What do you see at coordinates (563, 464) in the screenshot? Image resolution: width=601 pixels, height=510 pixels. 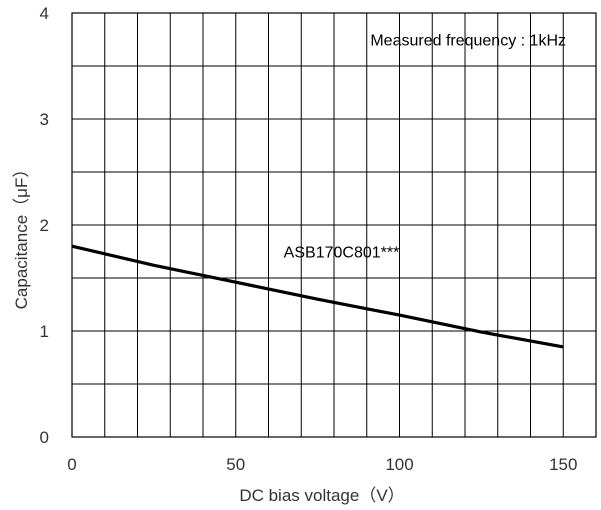 I see `x-tick-label: 150` at bounding box center [563, 464].